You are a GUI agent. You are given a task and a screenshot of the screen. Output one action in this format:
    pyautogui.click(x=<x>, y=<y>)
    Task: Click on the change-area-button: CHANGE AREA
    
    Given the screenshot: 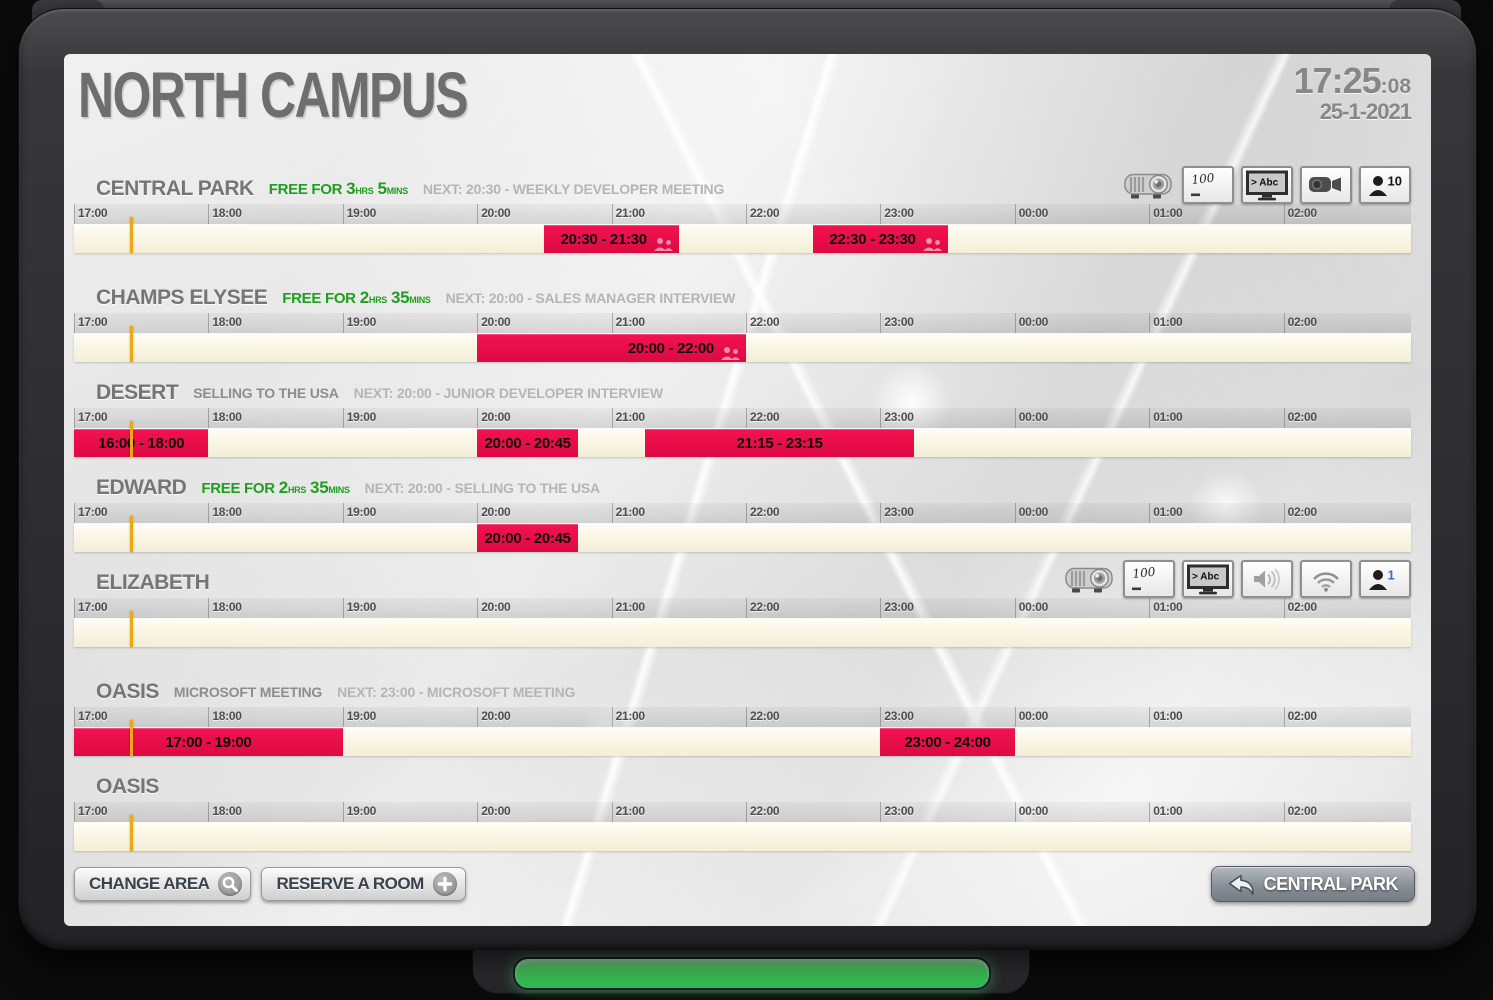 What is the action you would take?
    pyautogui.click(x=163, y=884)
    